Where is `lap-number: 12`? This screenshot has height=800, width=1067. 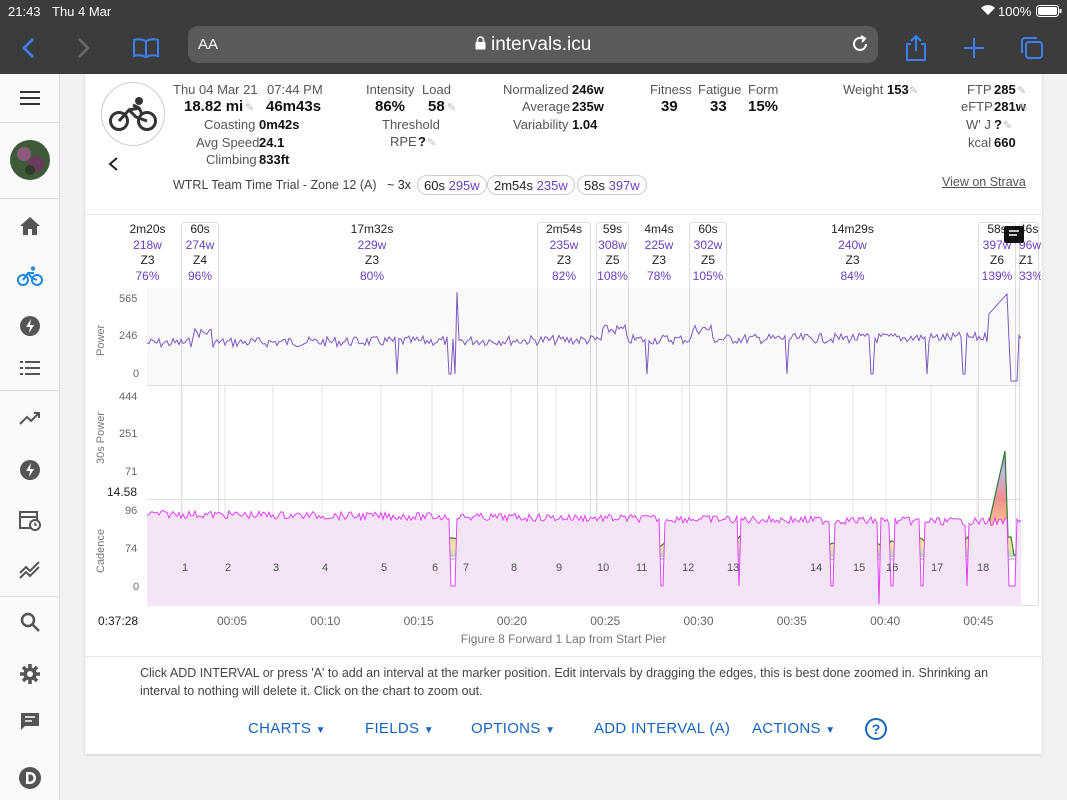 lap-number: 12 is located at coordinates (688, 568).